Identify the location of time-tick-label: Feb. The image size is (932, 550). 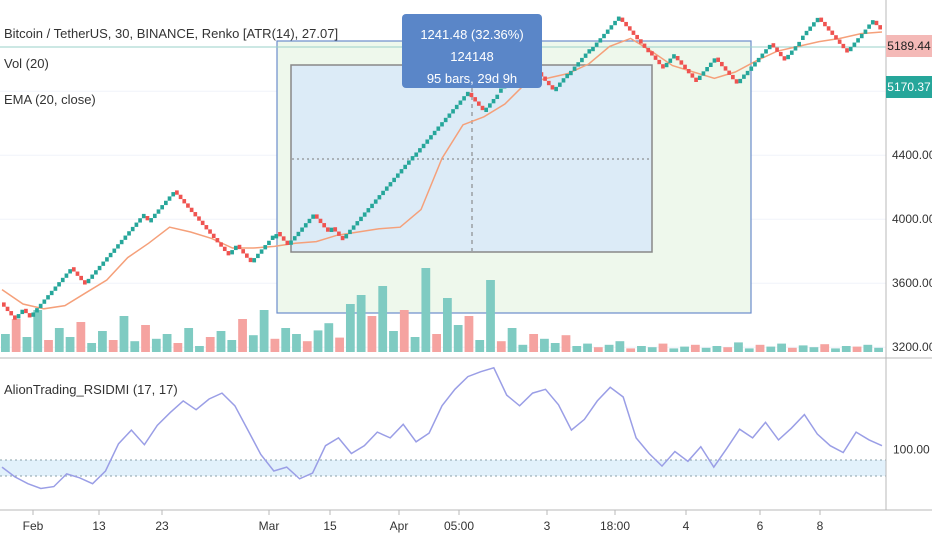
(33, 526).